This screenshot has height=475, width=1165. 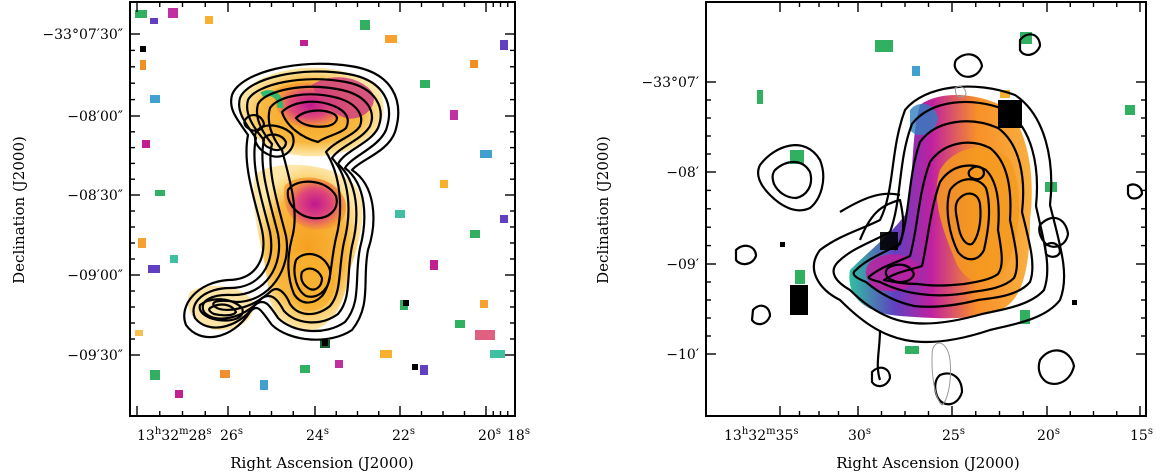 What do you see at coordinates (603, 210) in the screenshot?
I see `right-y-axis-title: Declination (J2000)` at bounding box center [603, 210].